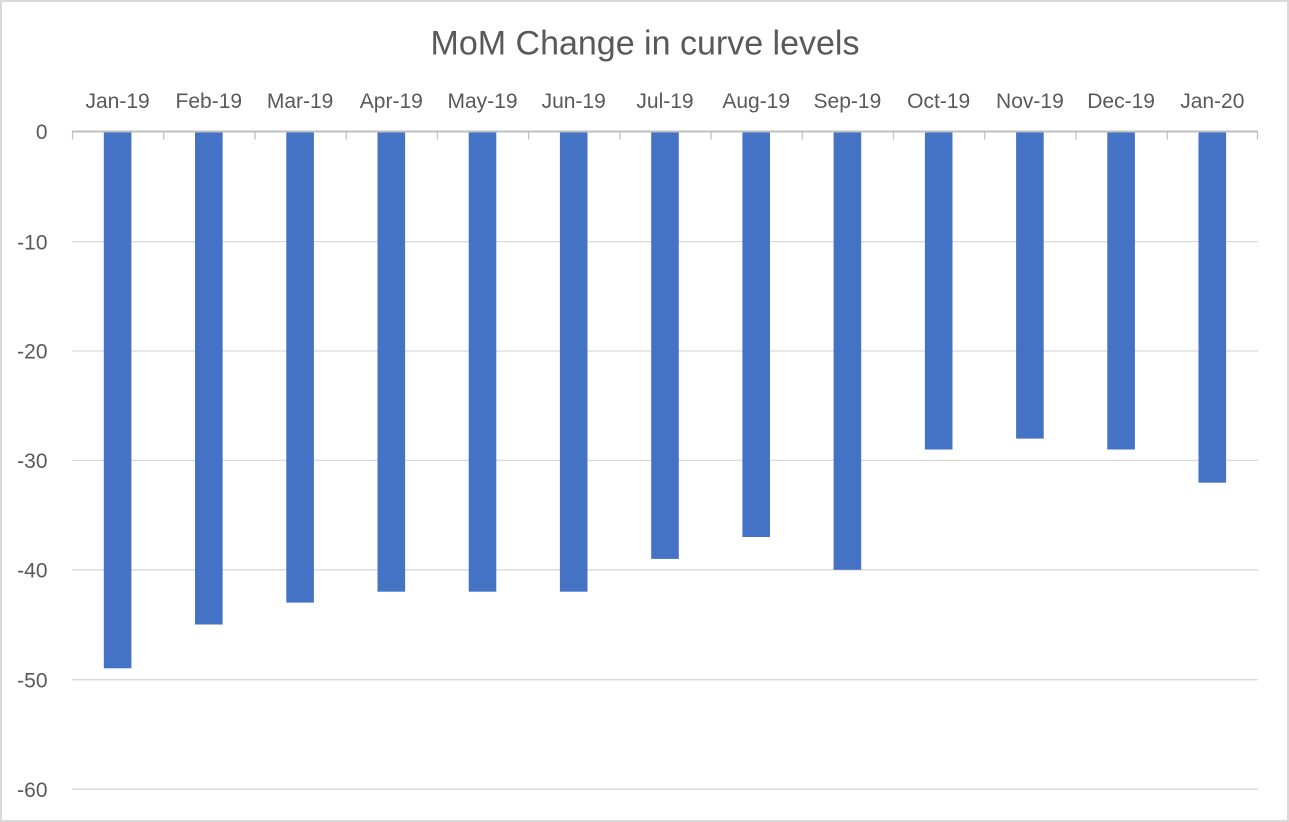  Describe the element at coordinates (117, 101) in the screenshot. I see `svg-text: Jan-19` at that location.